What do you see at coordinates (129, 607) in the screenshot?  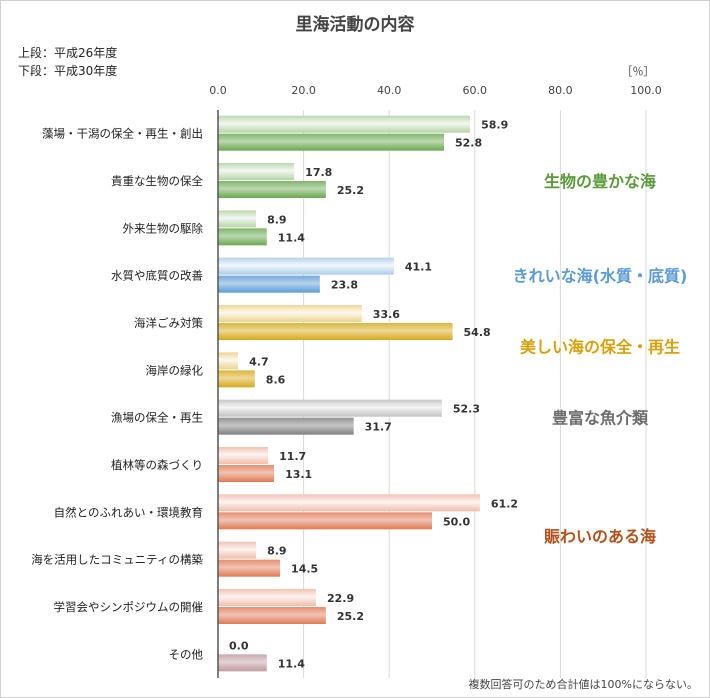 I see `category-label: 学習会やシンポジウムの開催` at bounding box center [129, 607].